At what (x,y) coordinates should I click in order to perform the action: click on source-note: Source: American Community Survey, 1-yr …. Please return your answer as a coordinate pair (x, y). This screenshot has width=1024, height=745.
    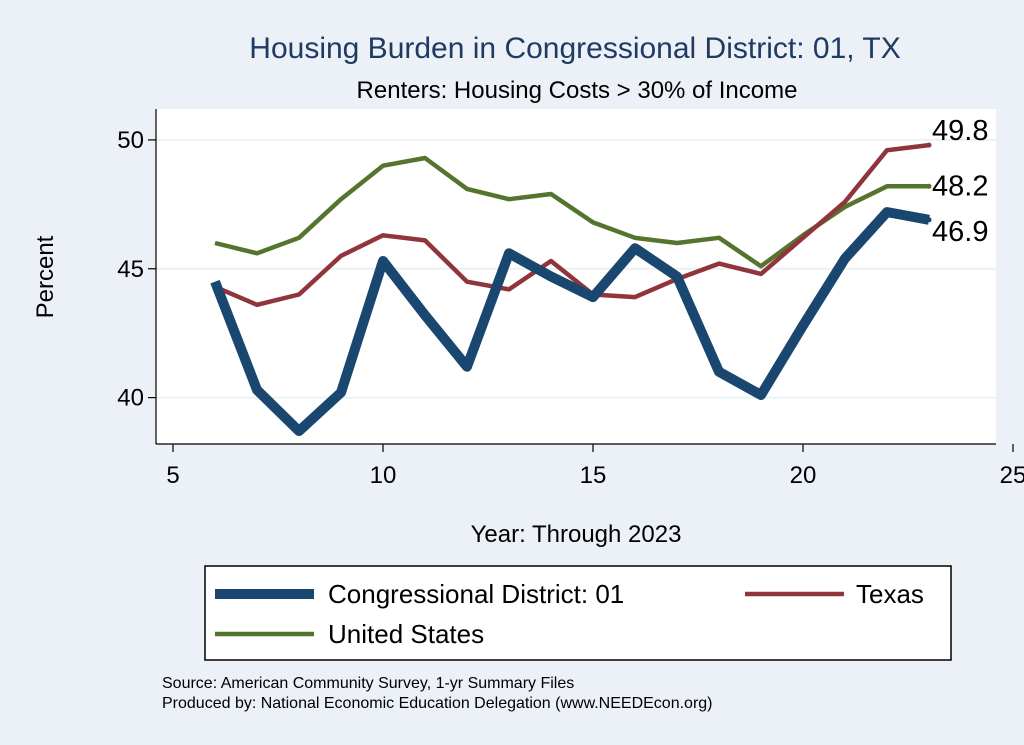
    Looking at the image, I should click on (368, 683).